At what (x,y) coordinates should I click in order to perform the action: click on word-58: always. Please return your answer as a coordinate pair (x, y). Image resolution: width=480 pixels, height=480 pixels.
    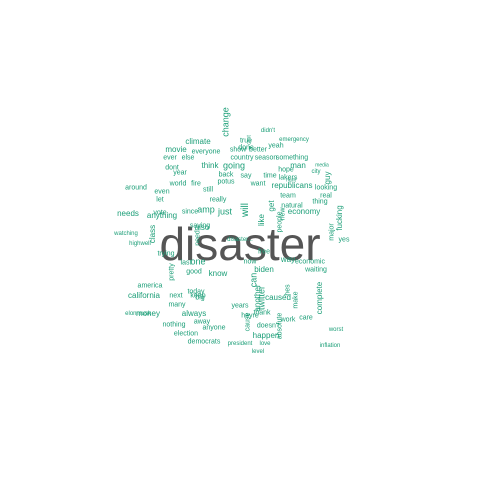
    Looking at the image, I should click on (194, 313).